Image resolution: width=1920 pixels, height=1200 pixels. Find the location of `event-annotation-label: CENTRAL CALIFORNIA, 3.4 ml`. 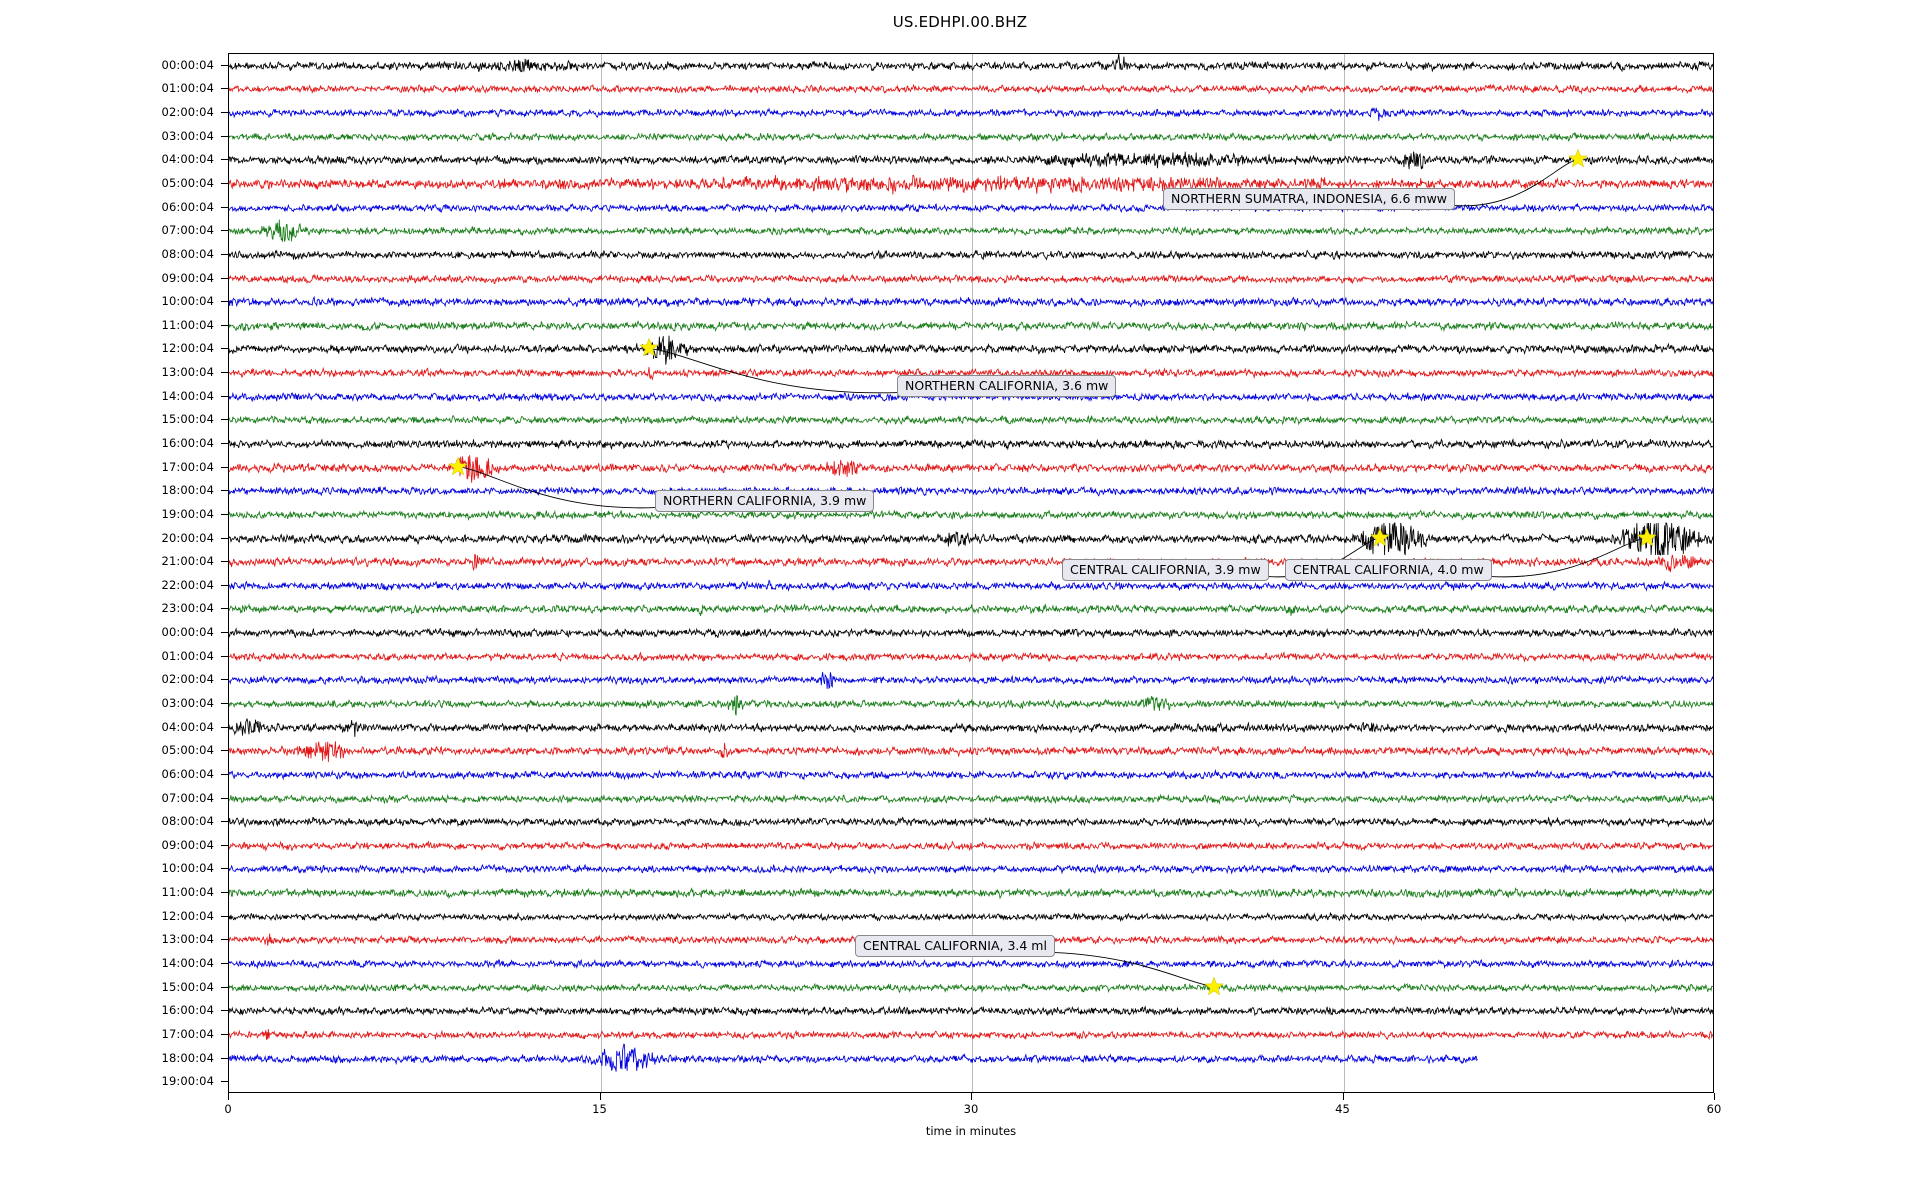

event-annotation-label: CENTRAL CALIFORNIA, 3.4 ml is located at coordinates (955, 946).